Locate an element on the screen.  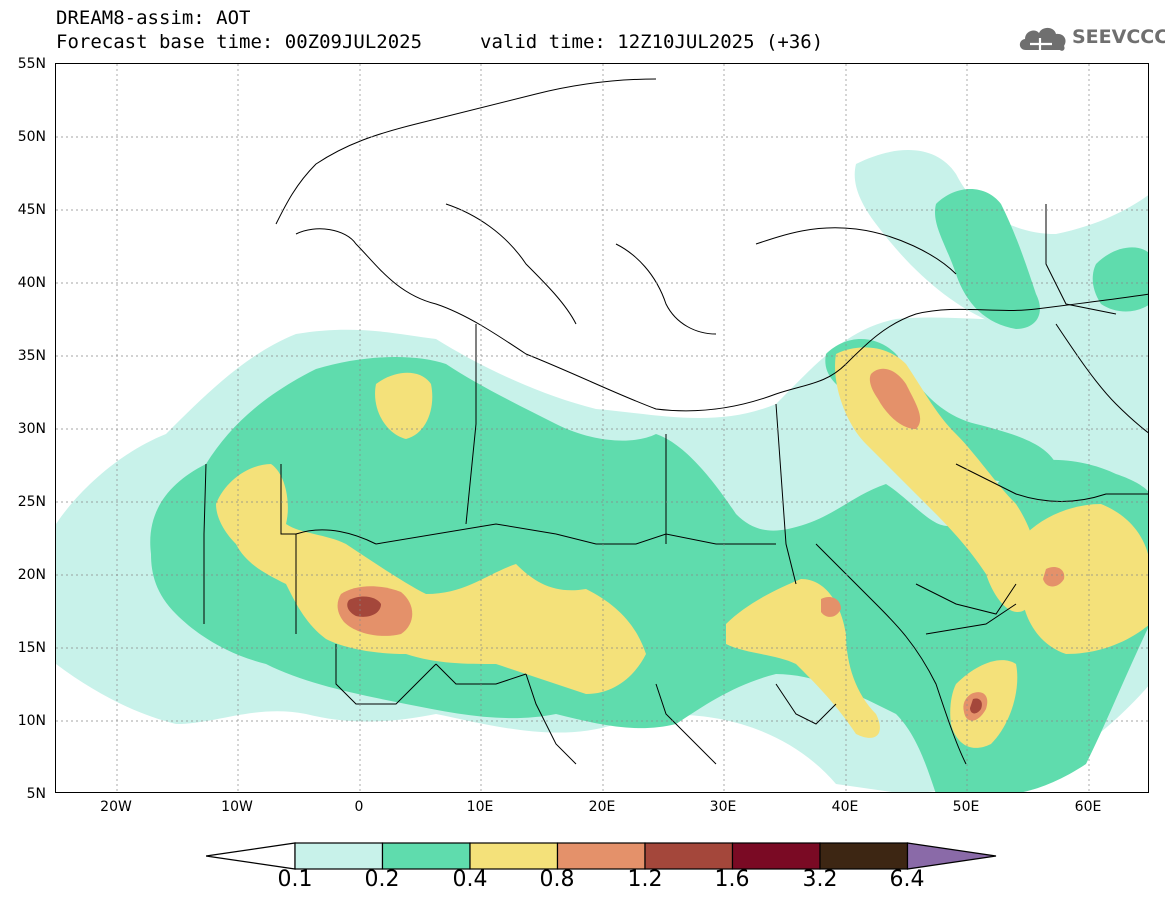
valid-time: valid time: 12Z10JUL2025 (+36) is located at coordinates (652, 42).